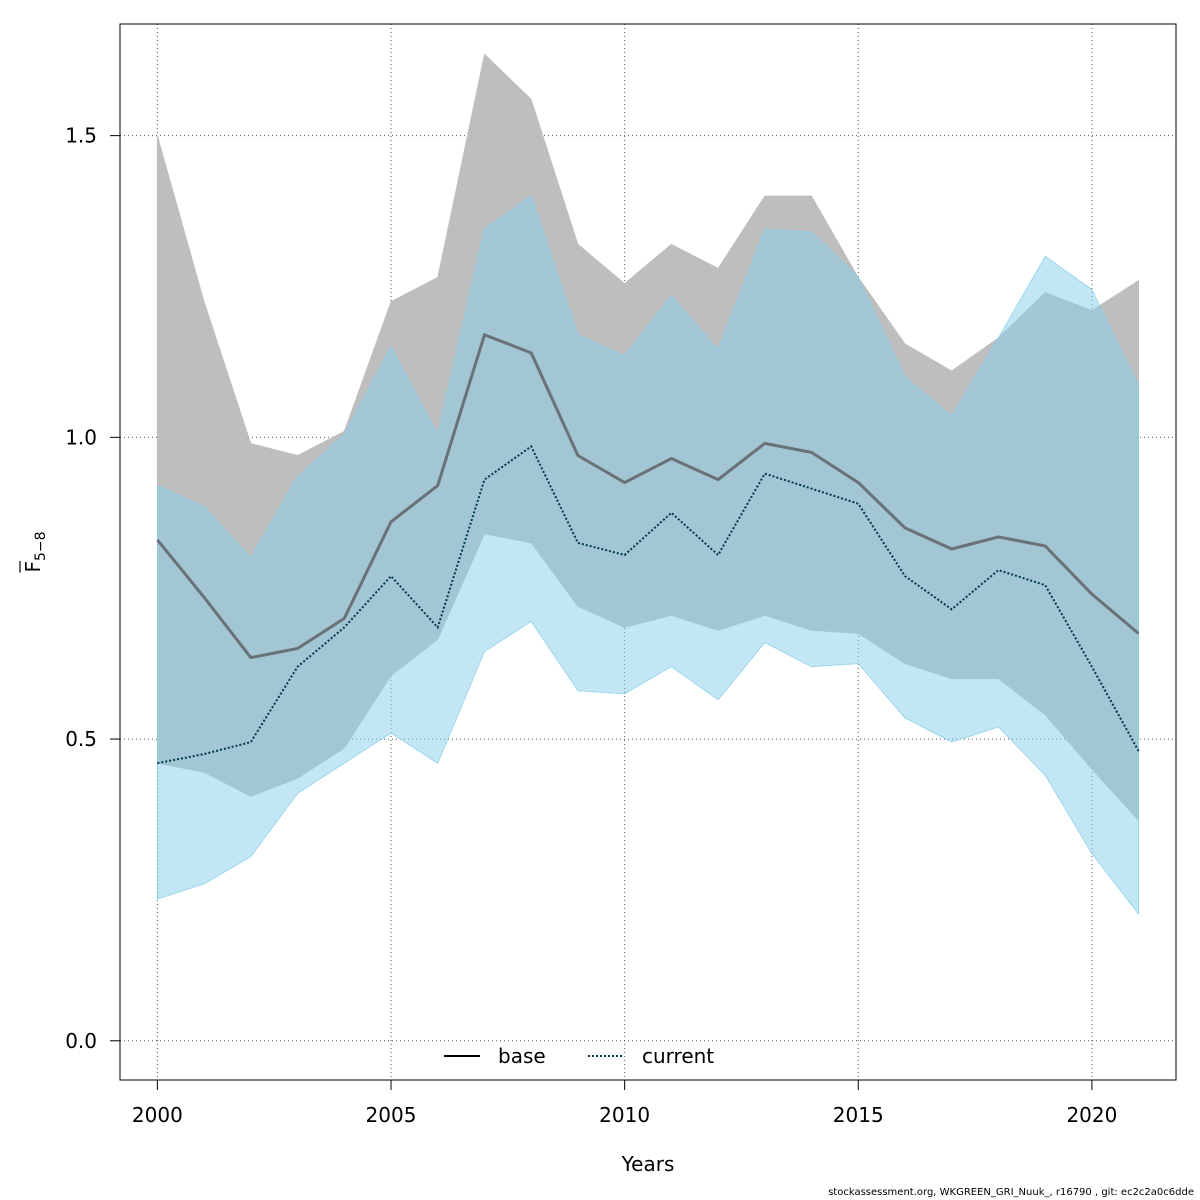 The width and height of the screenshot is (1200, 1200). I want to click on y-tick-label: 1.0, so click(81, 437).